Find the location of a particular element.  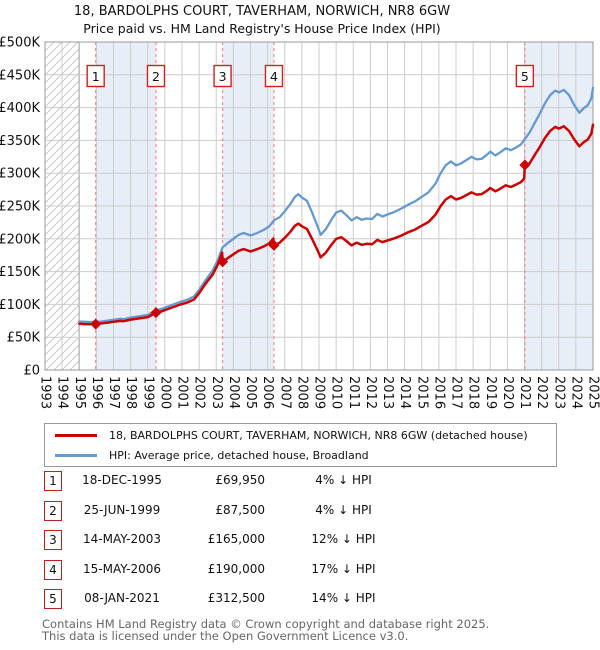

svg-text: 2020 is located at coordinates (507, 392).